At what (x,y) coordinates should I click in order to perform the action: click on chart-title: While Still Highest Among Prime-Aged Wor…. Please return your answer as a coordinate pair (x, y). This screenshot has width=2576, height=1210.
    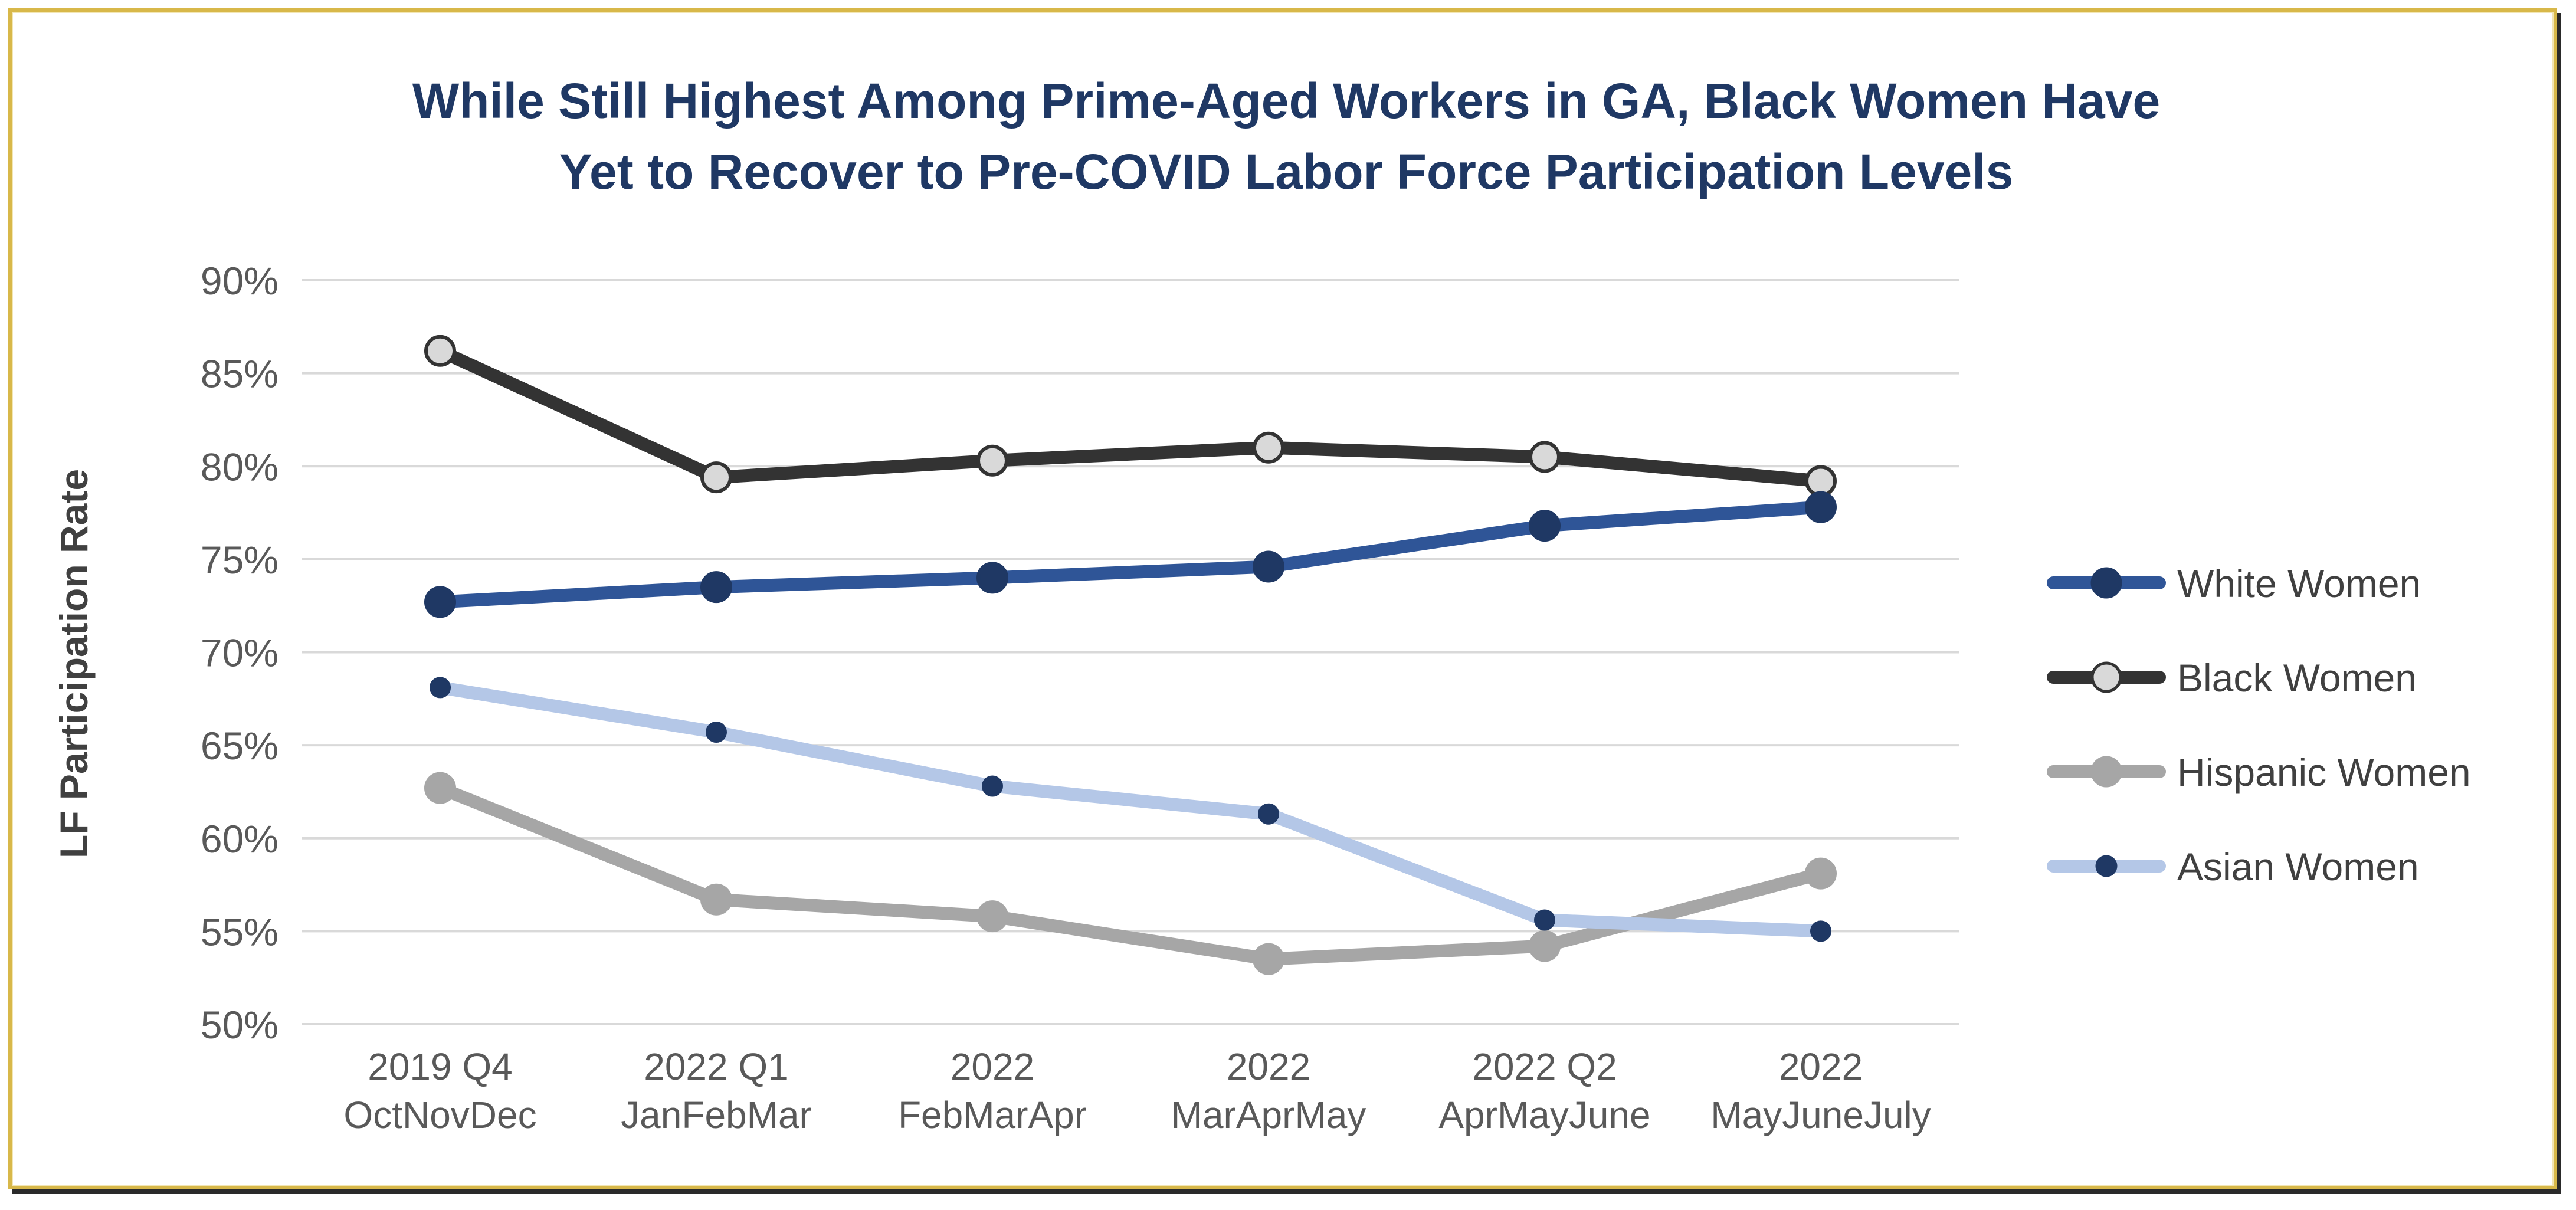
    Looking at the image, I should click on (1286, 136).